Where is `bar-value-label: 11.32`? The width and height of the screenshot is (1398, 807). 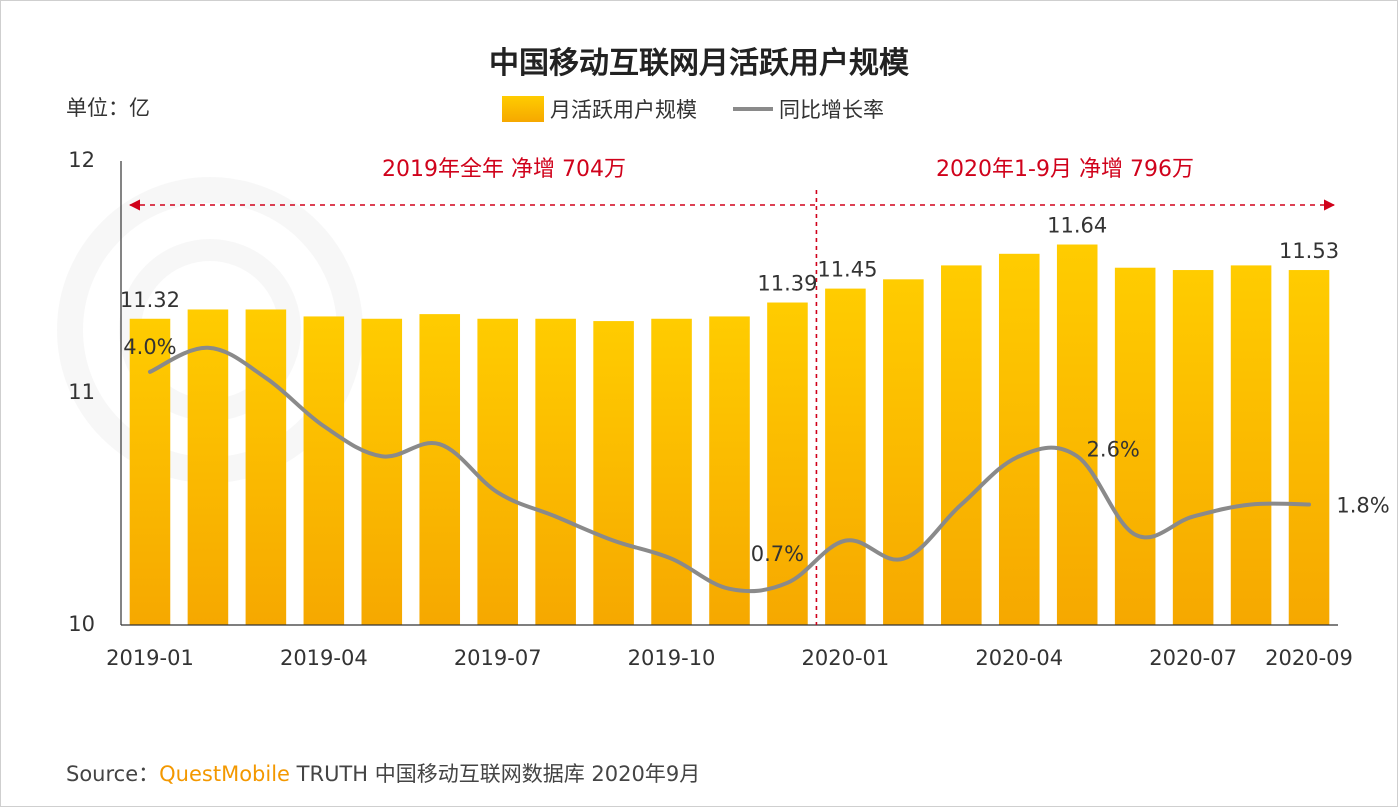
bar-value-label: 11.32 is located at coordinates (150, 300).